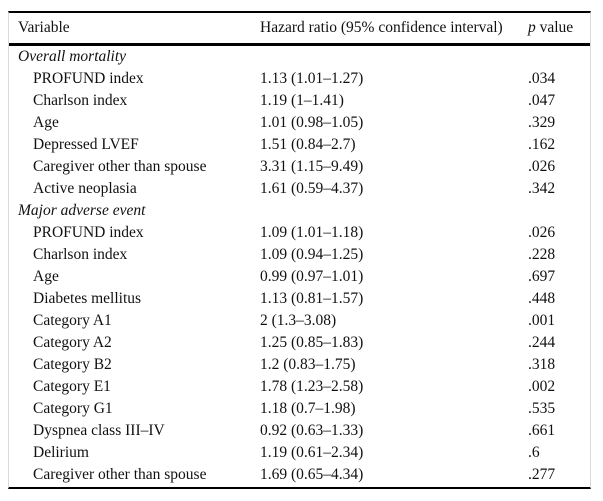 This screenshot has width=603, height=501. Describe the element at coordinates (73, 408) in the screenshot. I see `variable-cell: Category G1` at that location.